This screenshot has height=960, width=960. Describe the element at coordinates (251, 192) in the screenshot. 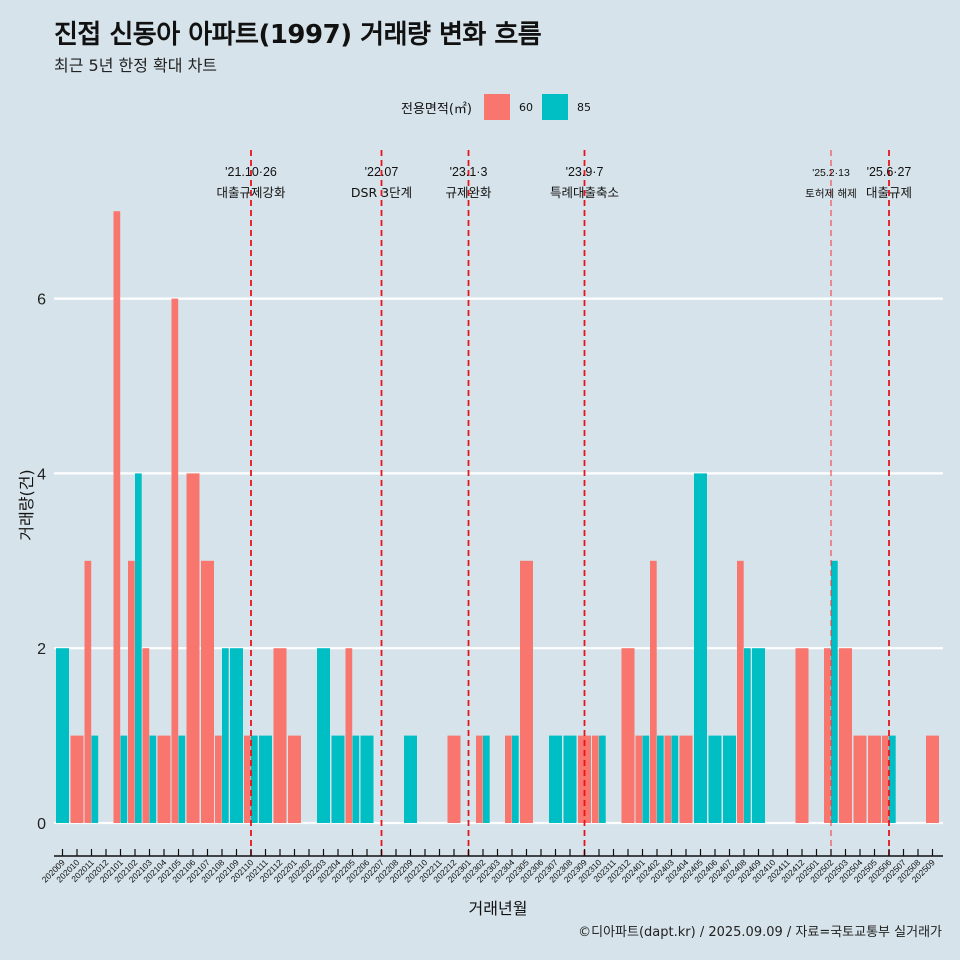

I see `event-label-202110: 대출규제강화` at that location.